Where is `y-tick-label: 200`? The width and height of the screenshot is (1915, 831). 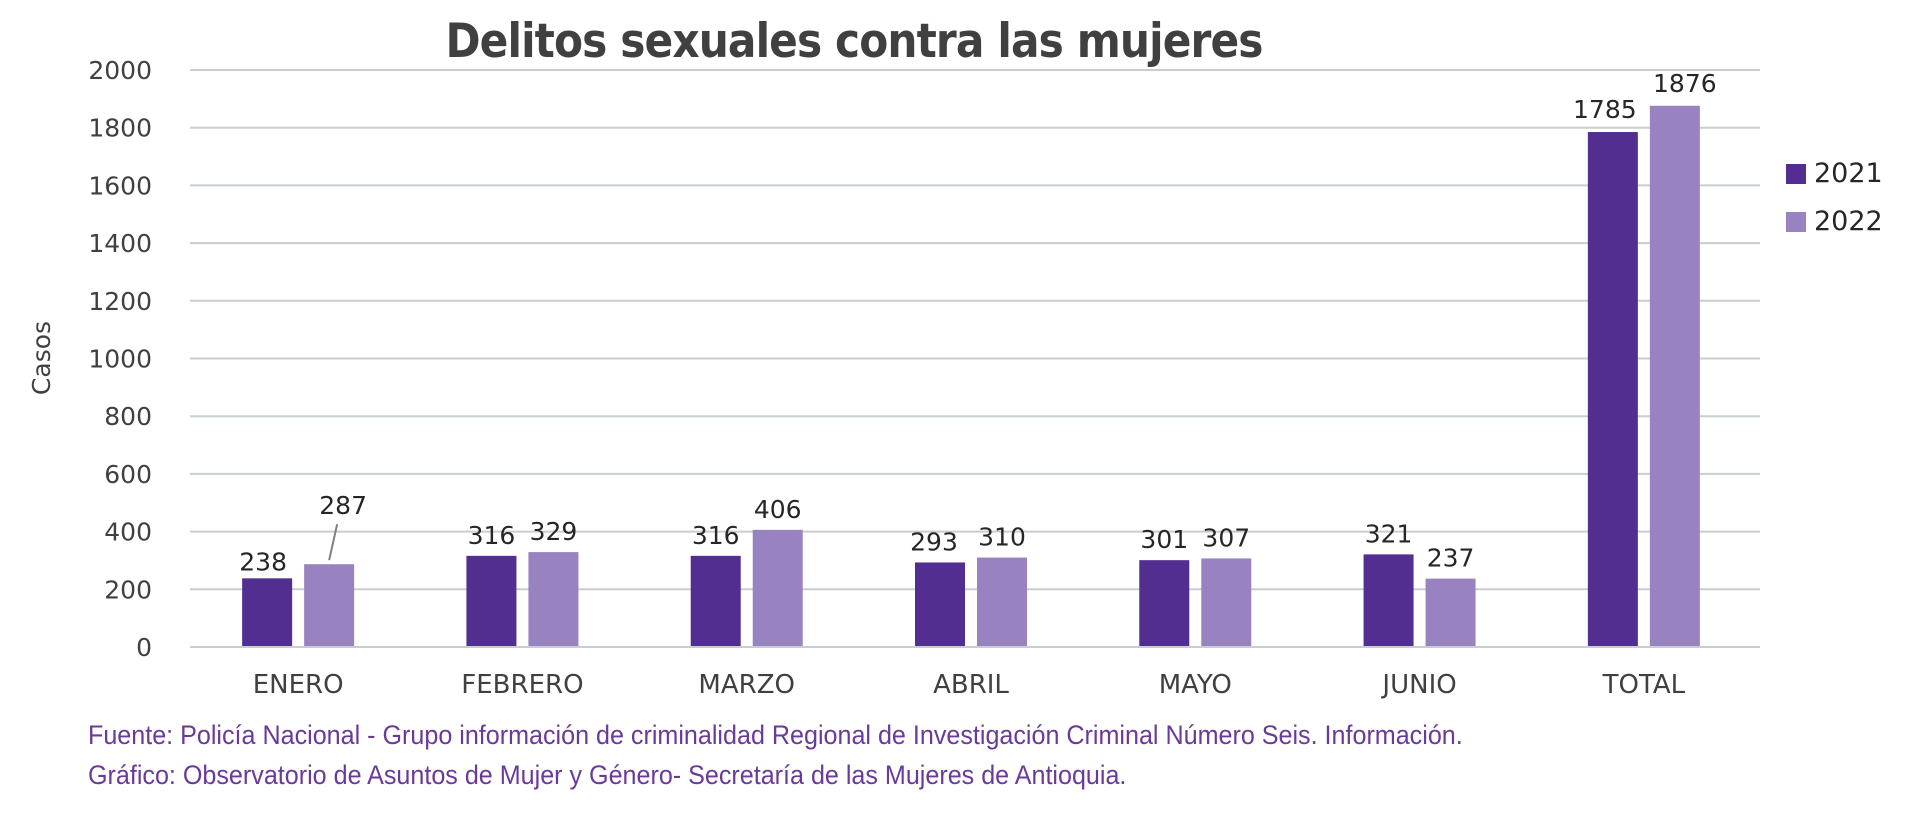 y-tick-label: 200 is located at coordinates (128, 589).